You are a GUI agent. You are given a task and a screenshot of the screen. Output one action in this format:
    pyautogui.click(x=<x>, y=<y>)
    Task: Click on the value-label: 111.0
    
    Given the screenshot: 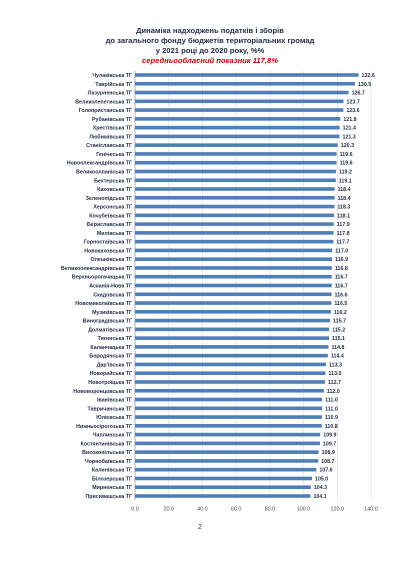 What is the action you would take?
    pyautogui.click(x=331, y=401)
    